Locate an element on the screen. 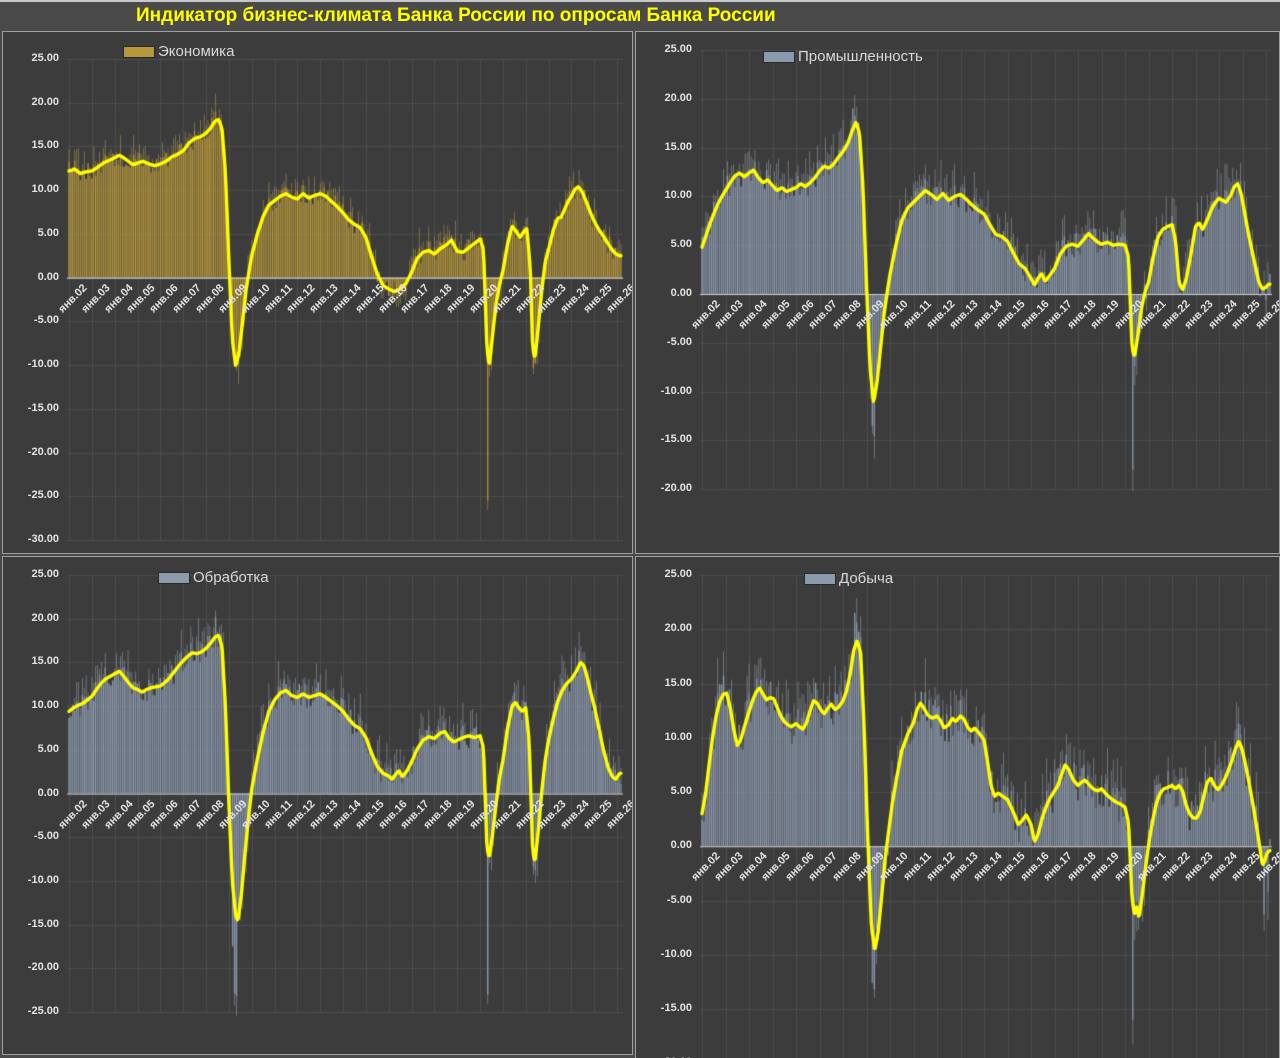 This screenshot has height=1058, width=1280. legend-label-mining: Добыча is located at coordinates (866, 578).